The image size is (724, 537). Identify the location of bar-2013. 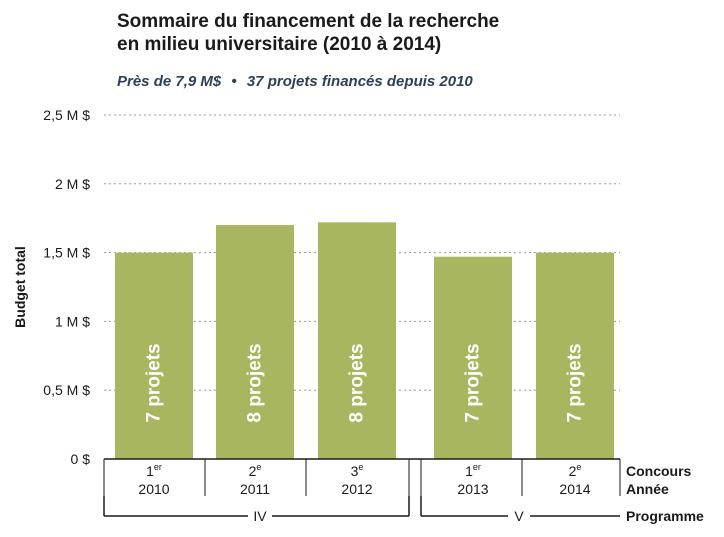
(473, 357).